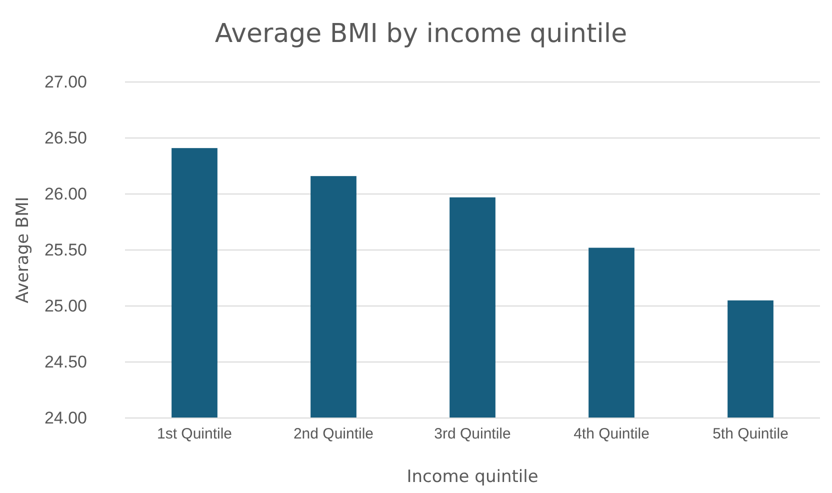 The height and width of the screenshot is (493, 832). Describe the element at coordinates (65, 82) in the screenshot. I see `y-tick-label: 27.00` at that location.